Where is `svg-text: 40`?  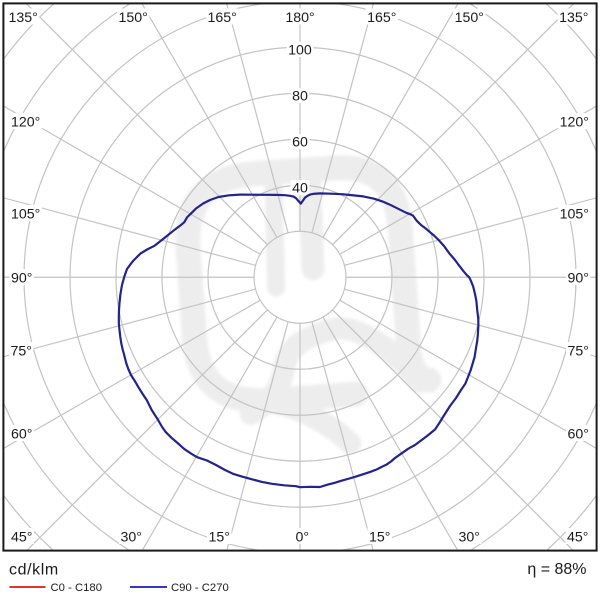
svg-text: 40 is located at coordinates (300, 189).